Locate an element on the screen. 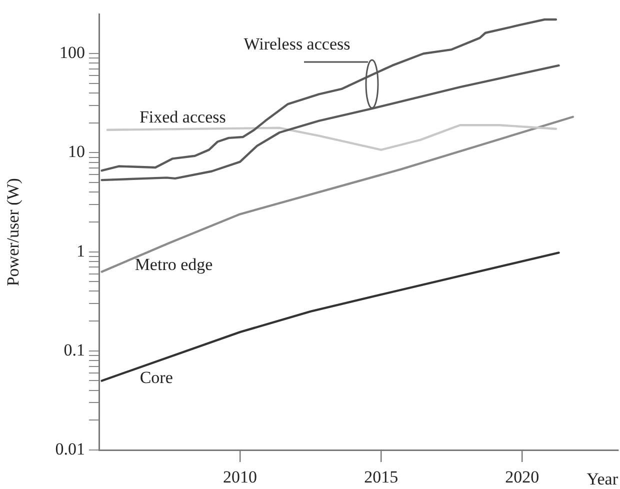 The height and width of the screenshot is (489, 620). series-label: Core is located at coordinates (156, 378).